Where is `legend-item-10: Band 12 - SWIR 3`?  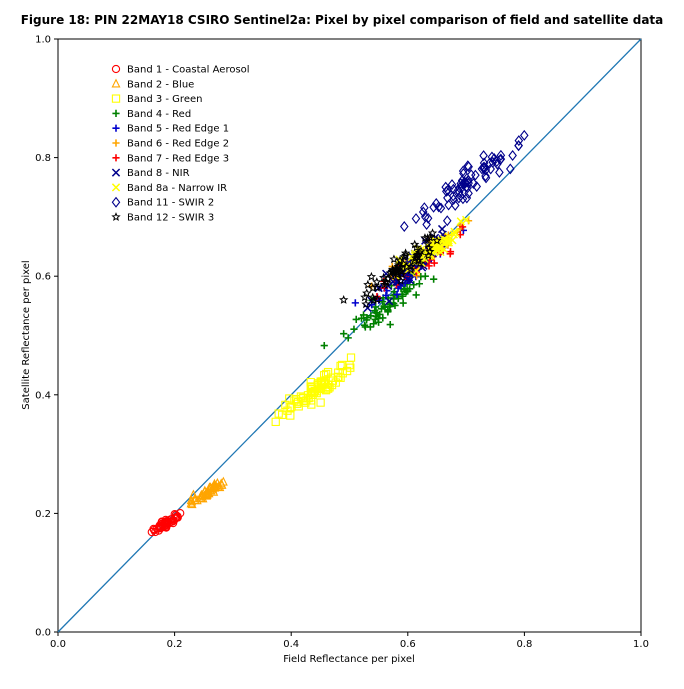 legend-item-10: Band 12 - SWIR 3 is located at coordinates (162, 218).